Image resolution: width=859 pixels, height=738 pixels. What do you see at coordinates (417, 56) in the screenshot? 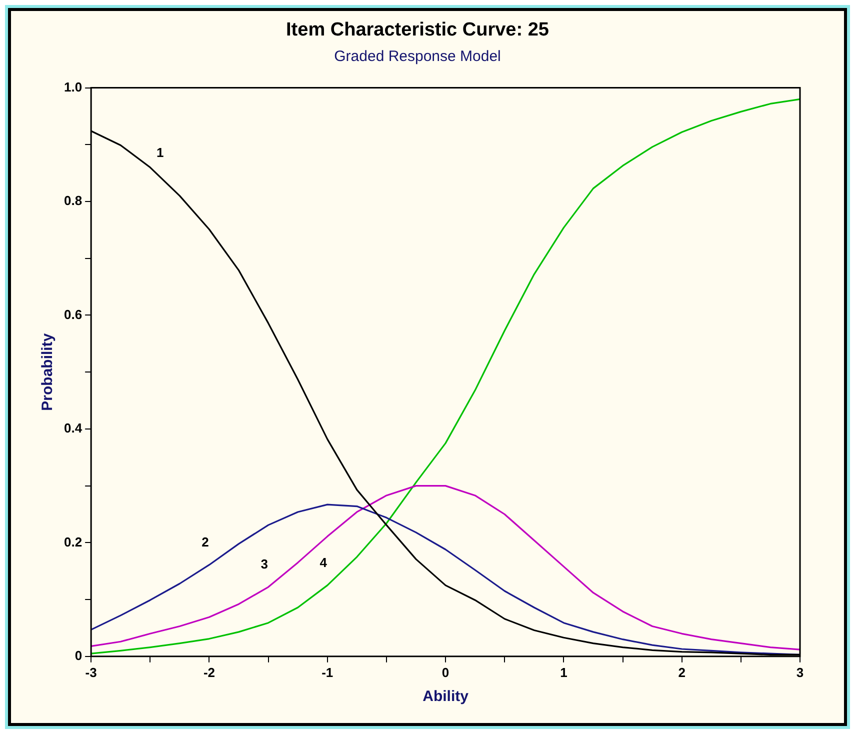
I see `chart-subtitle: Graded Response Model` at bounding box center [417, 56].